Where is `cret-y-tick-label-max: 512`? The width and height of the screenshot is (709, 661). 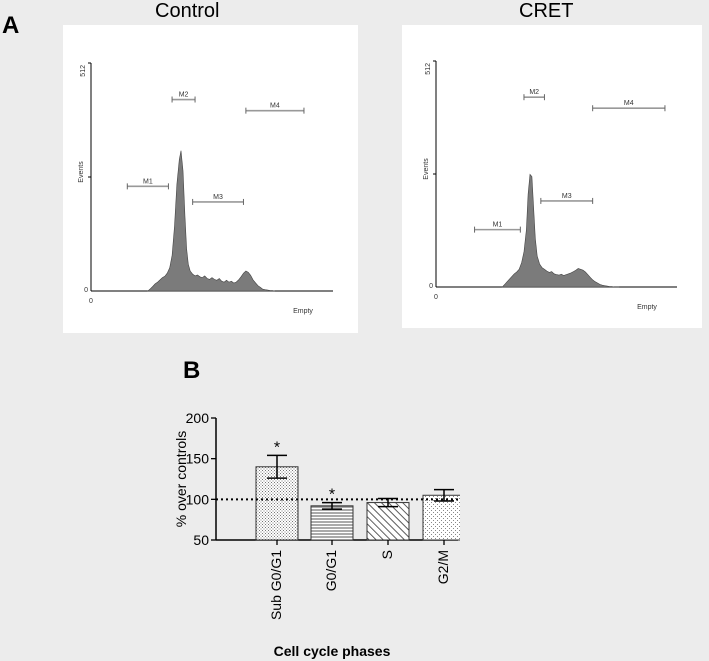
cret-y-tick-label-max: 512 is located at coordinates (428, 69).